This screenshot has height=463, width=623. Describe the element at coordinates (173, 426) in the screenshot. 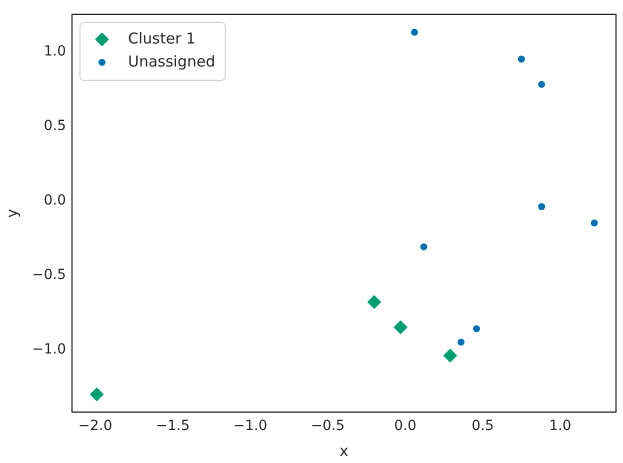

I see `x-tick-label: −1.5` at that location.